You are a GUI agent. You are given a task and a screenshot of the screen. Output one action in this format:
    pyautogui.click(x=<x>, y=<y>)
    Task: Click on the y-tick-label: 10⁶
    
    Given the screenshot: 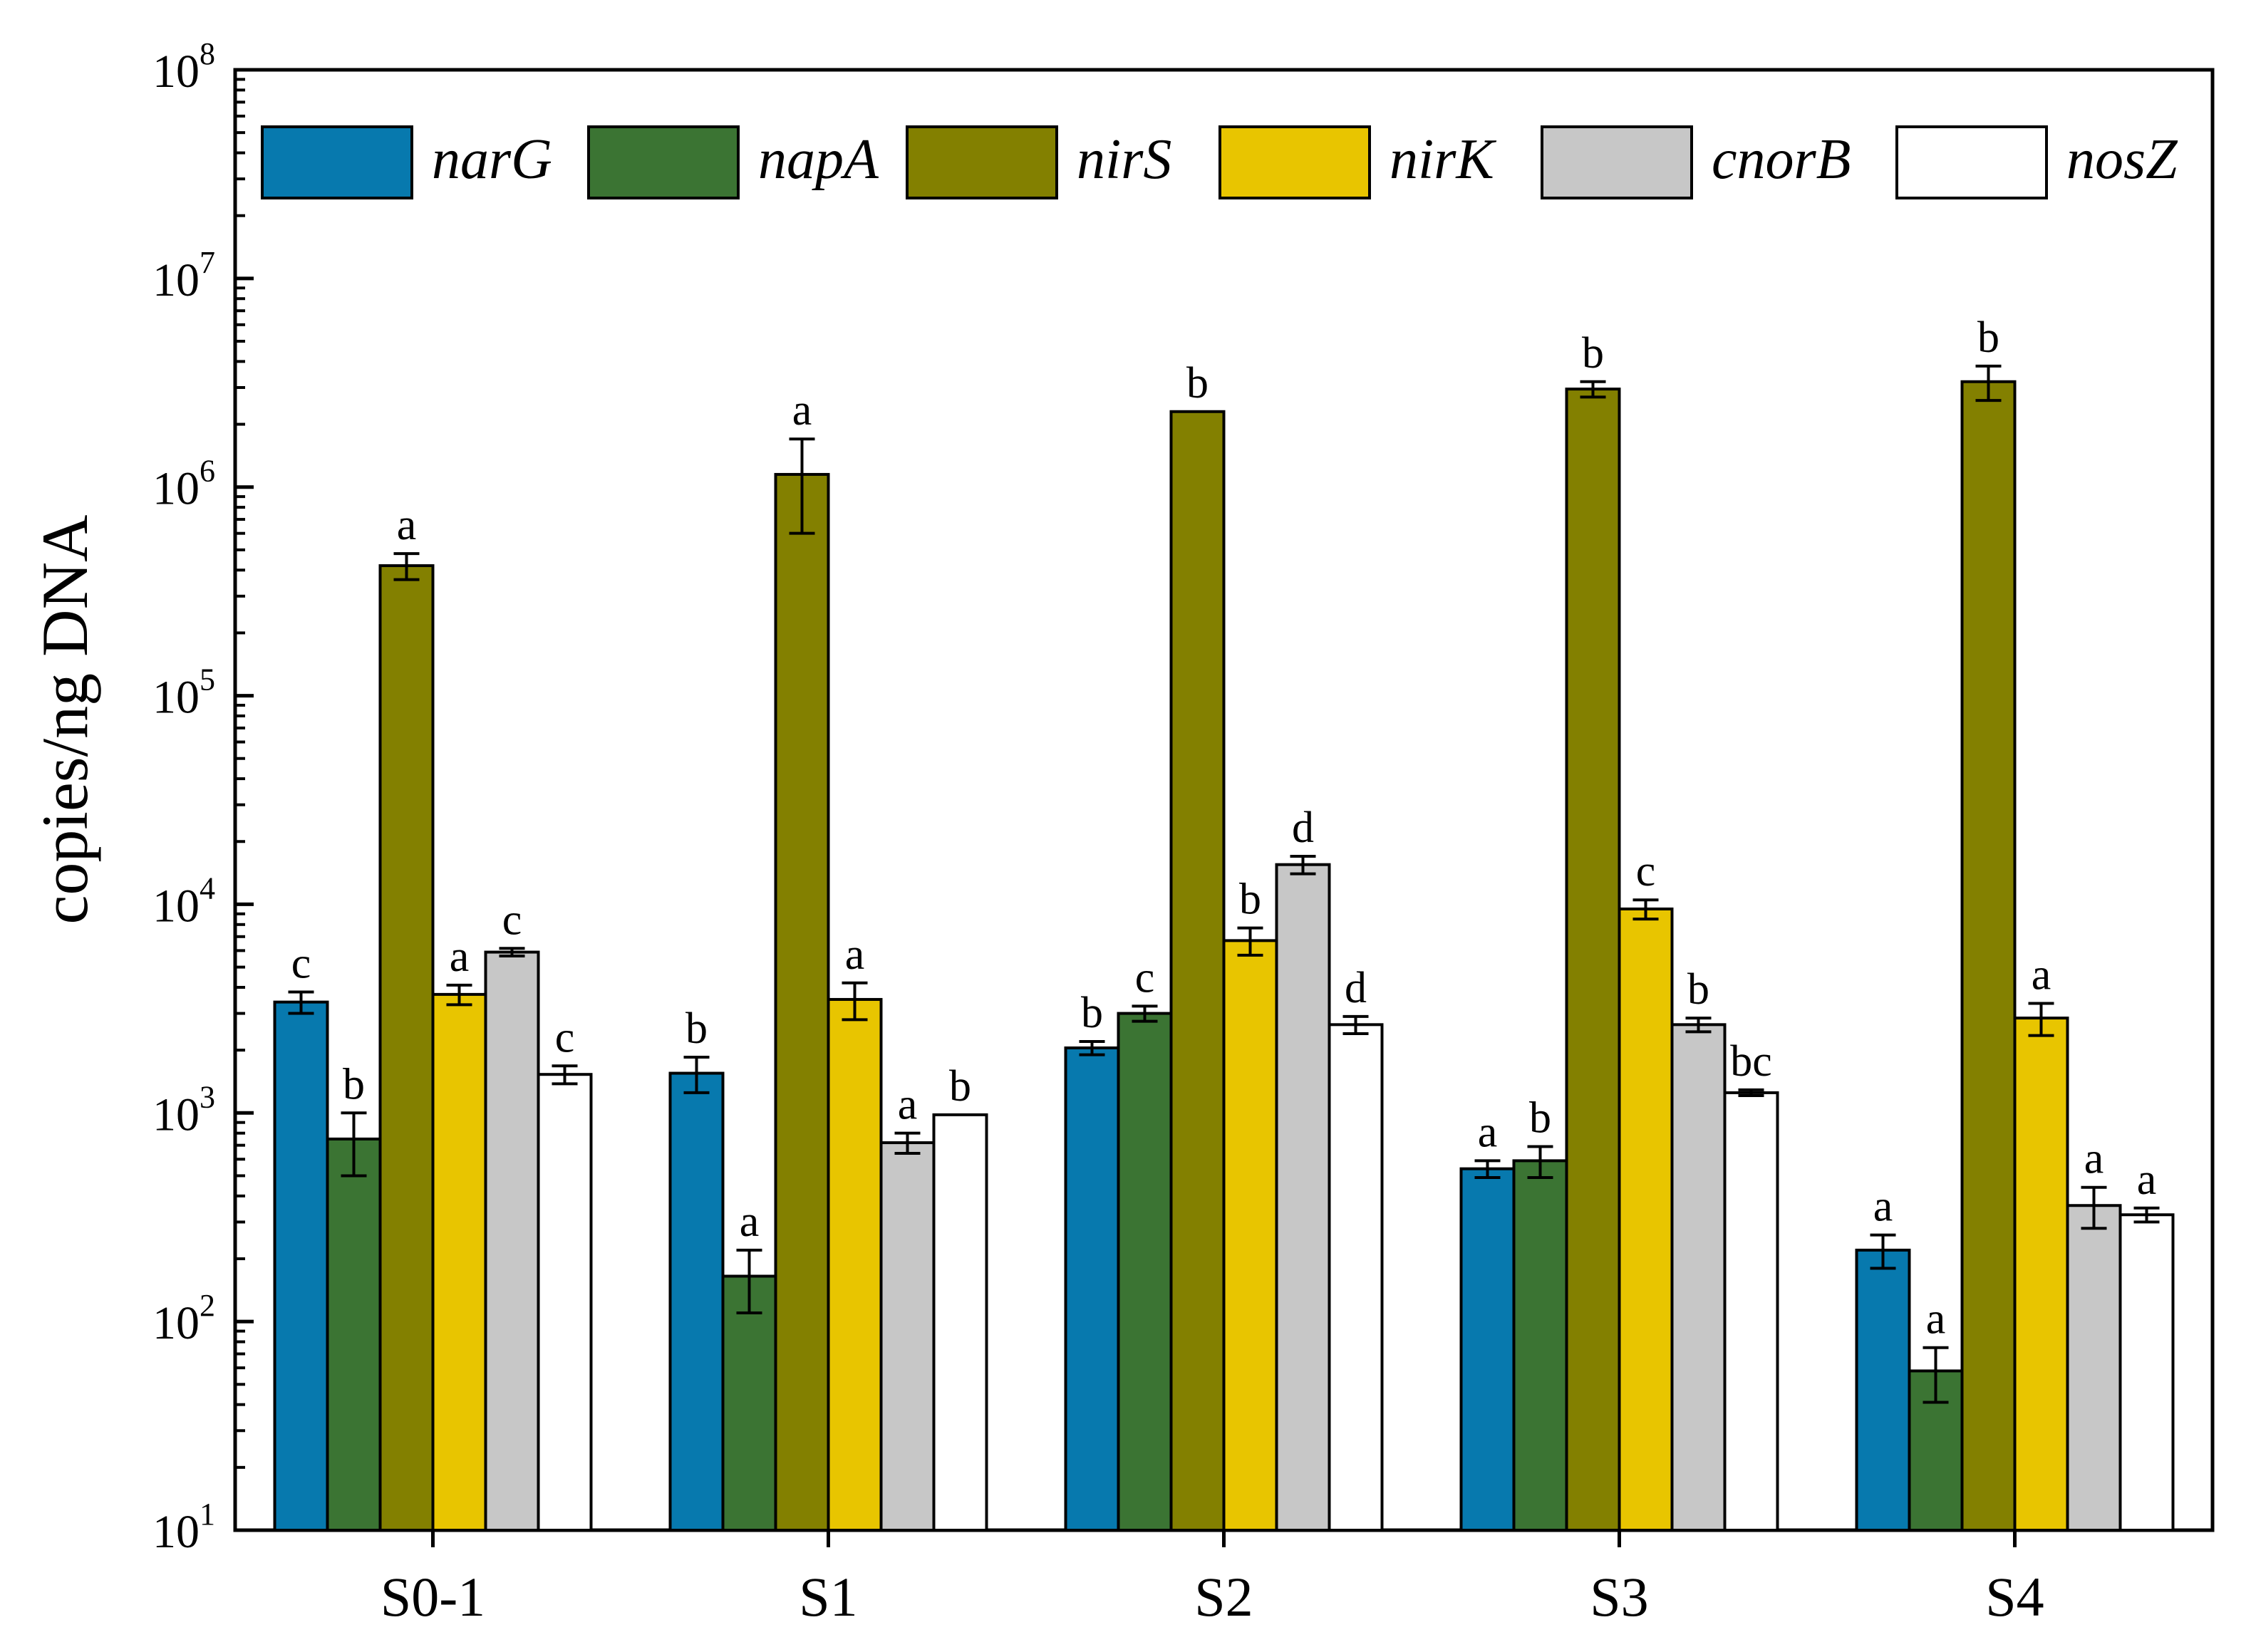 What is the action you would take?
    pyautogui.click(x=183, y=484)
    